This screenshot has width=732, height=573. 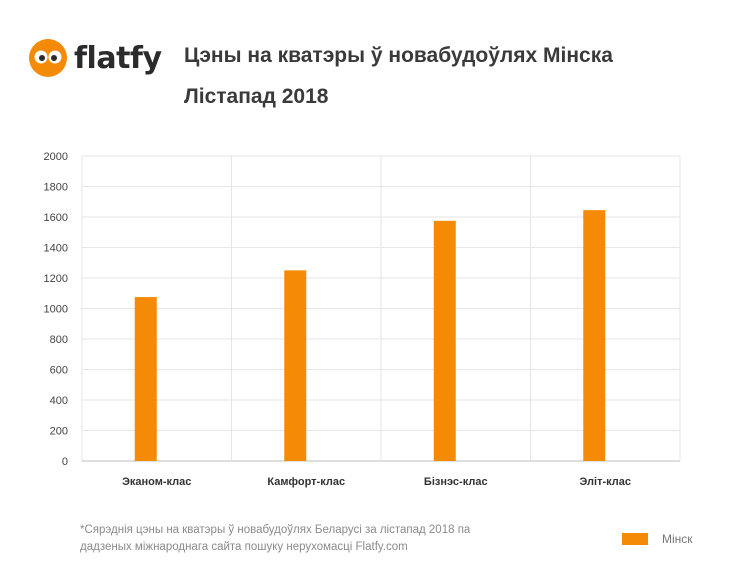 I want to click on legend-label: Мінск, so click(x=677, y=539).